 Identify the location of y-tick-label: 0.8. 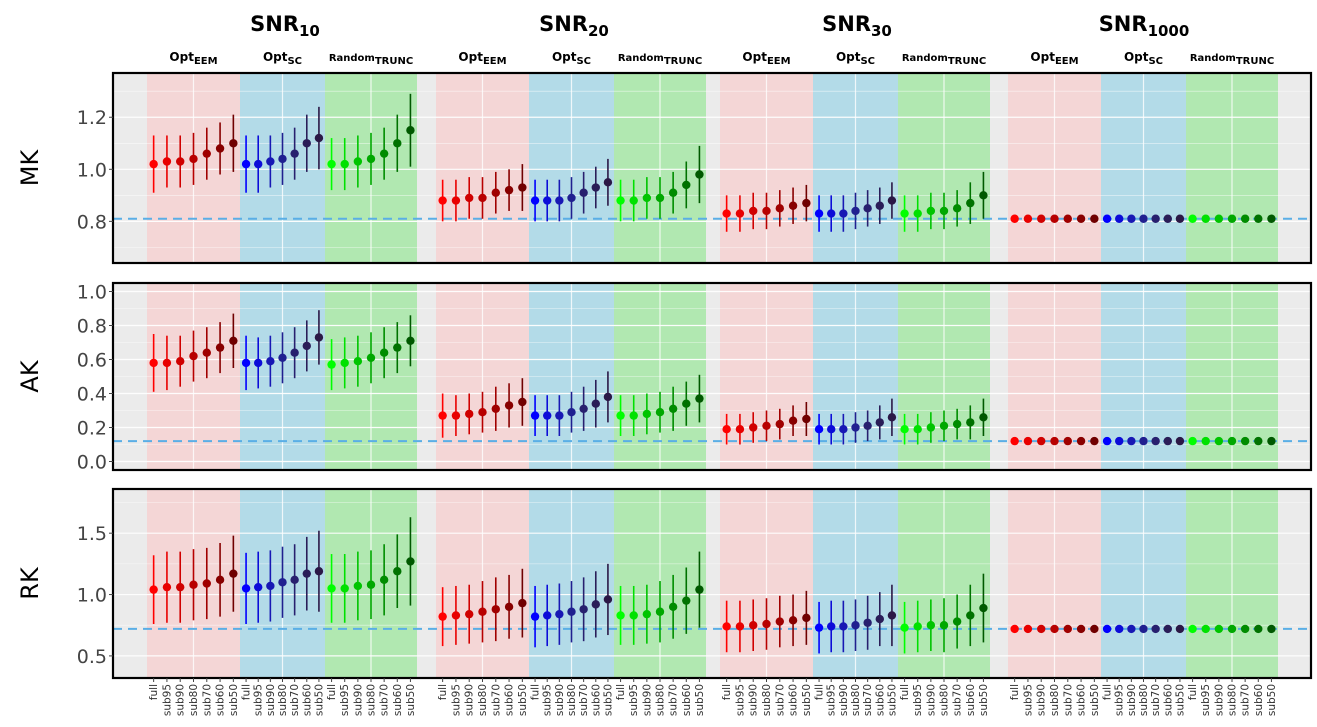
(92, 222).